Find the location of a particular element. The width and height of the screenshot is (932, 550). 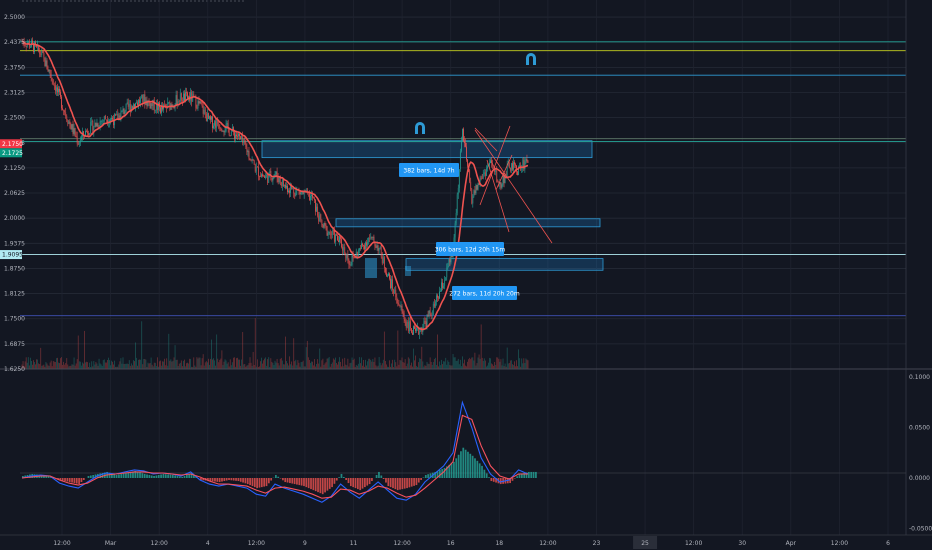

time-label: 18 is located at coordinates (499, 543).